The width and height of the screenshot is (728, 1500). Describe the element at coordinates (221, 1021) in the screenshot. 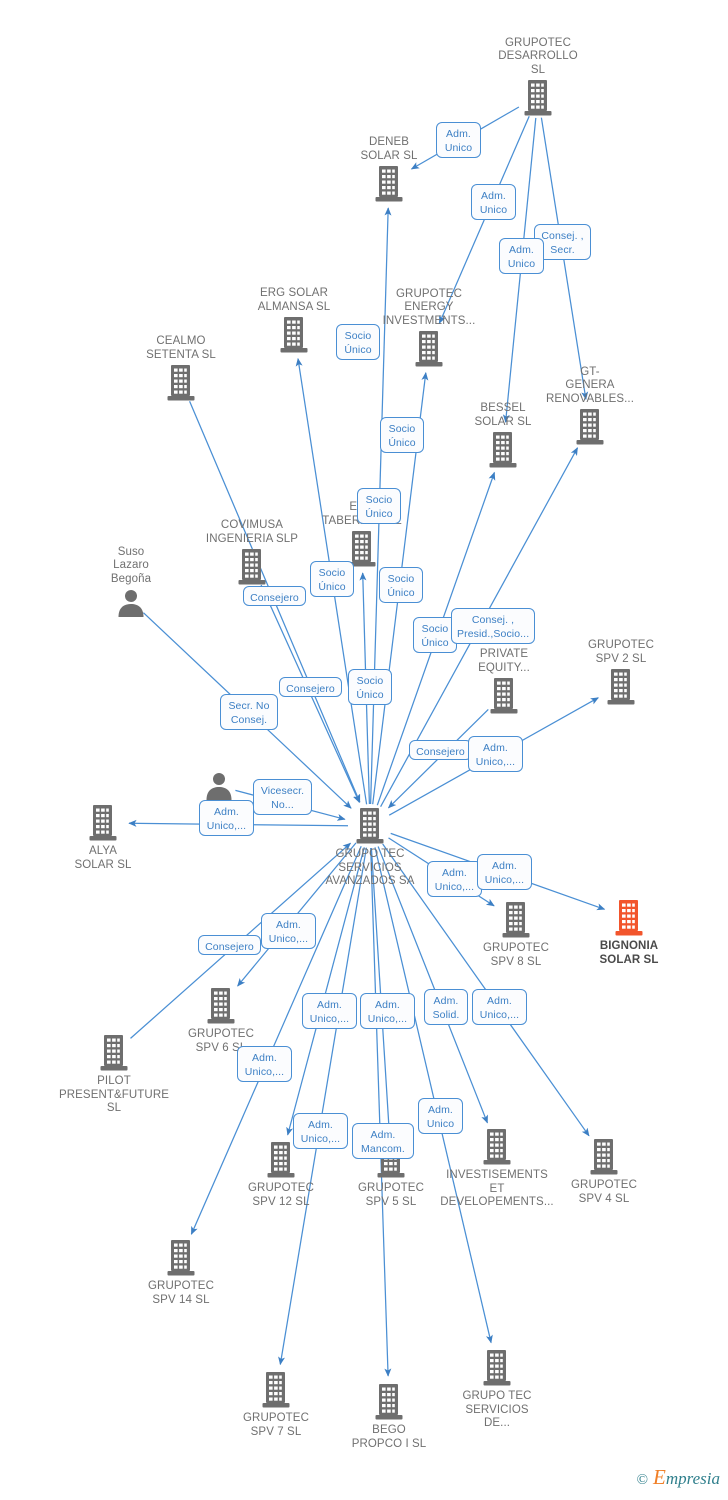

I see `company-node-spv6: GRUPOTEC SPV 6 SL` at that location.